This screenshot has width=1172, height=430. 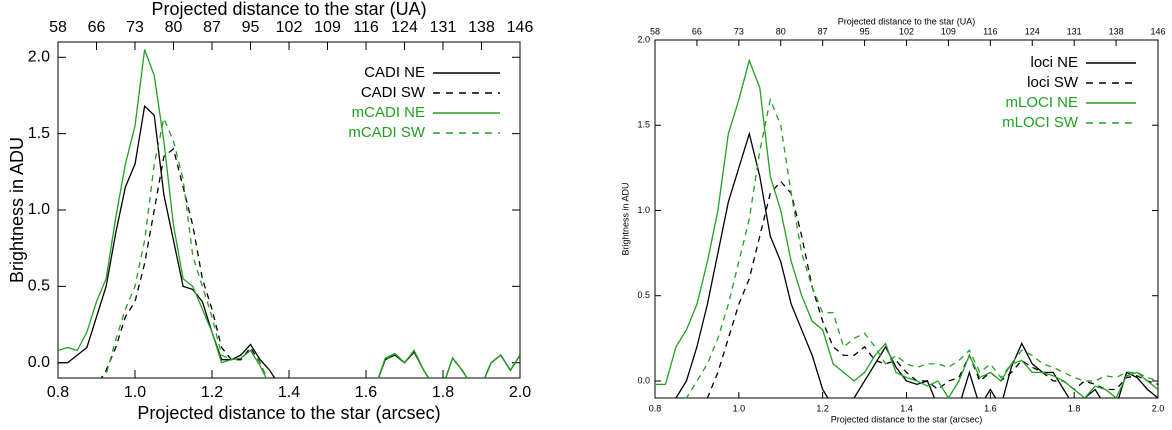 What do you see at coordinates (1054, 62) in the screenshot?
I see `legend-label: loci NE` at bounding box center [1054, 62].